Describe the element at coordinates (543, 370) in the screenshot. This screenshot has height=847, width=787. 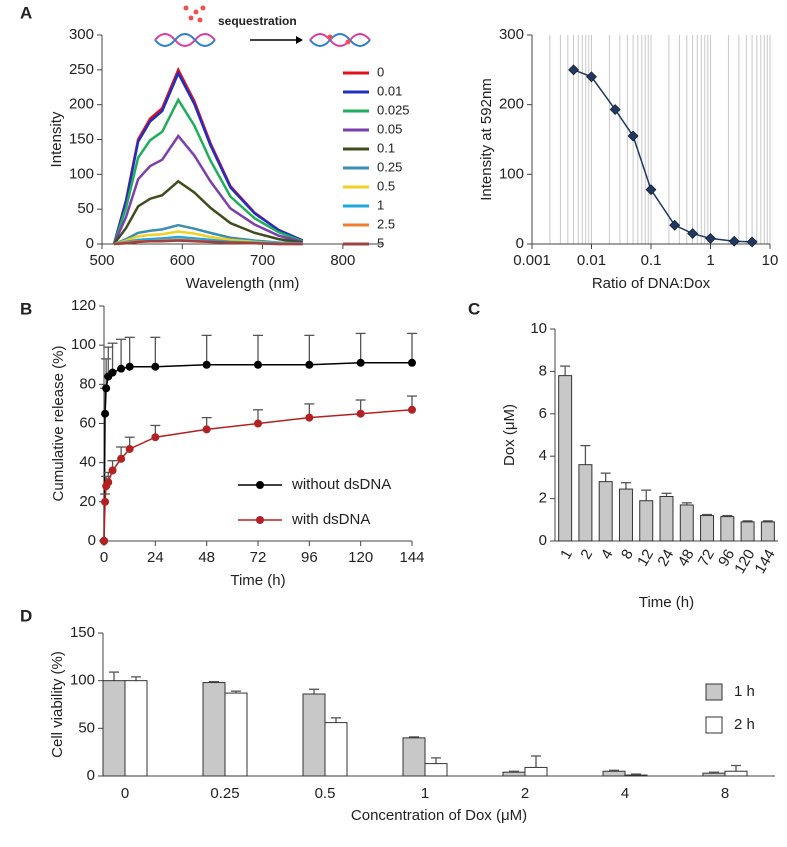
I see `y-tick-label: 8` at that location.